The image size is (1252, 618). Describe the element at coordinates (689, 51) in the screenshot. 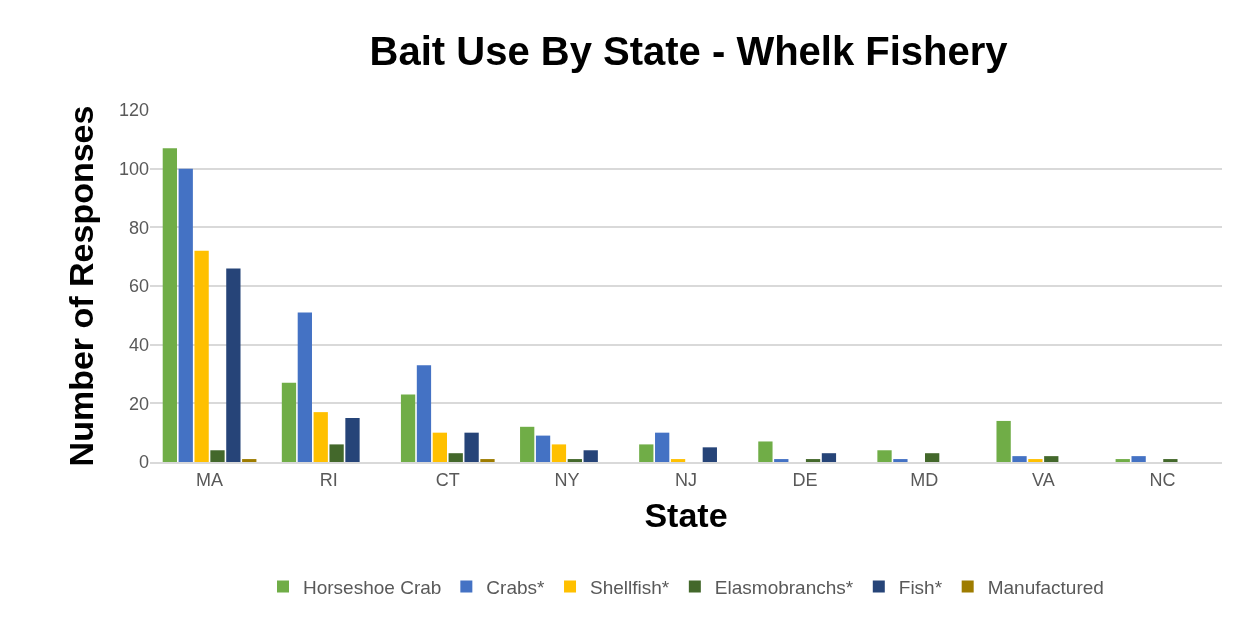

I see `chart-title: Bait Use By State - Whelk Fishery` at that location.